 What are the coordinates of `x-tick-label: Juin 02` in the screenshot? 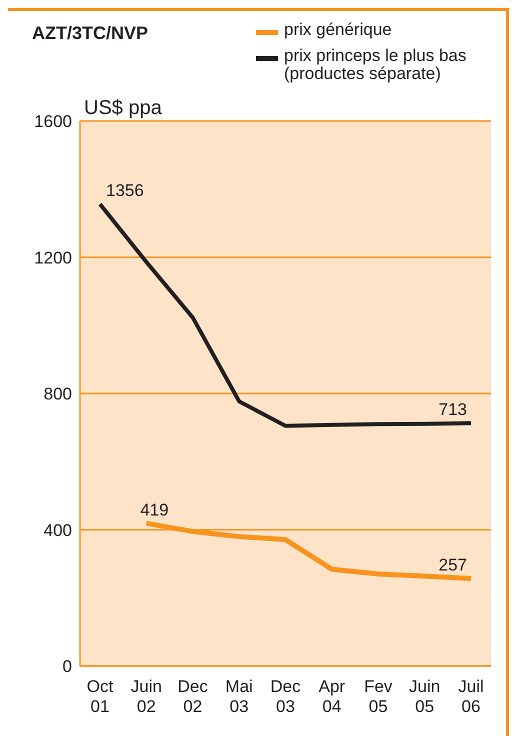 It's located at (146, 696).